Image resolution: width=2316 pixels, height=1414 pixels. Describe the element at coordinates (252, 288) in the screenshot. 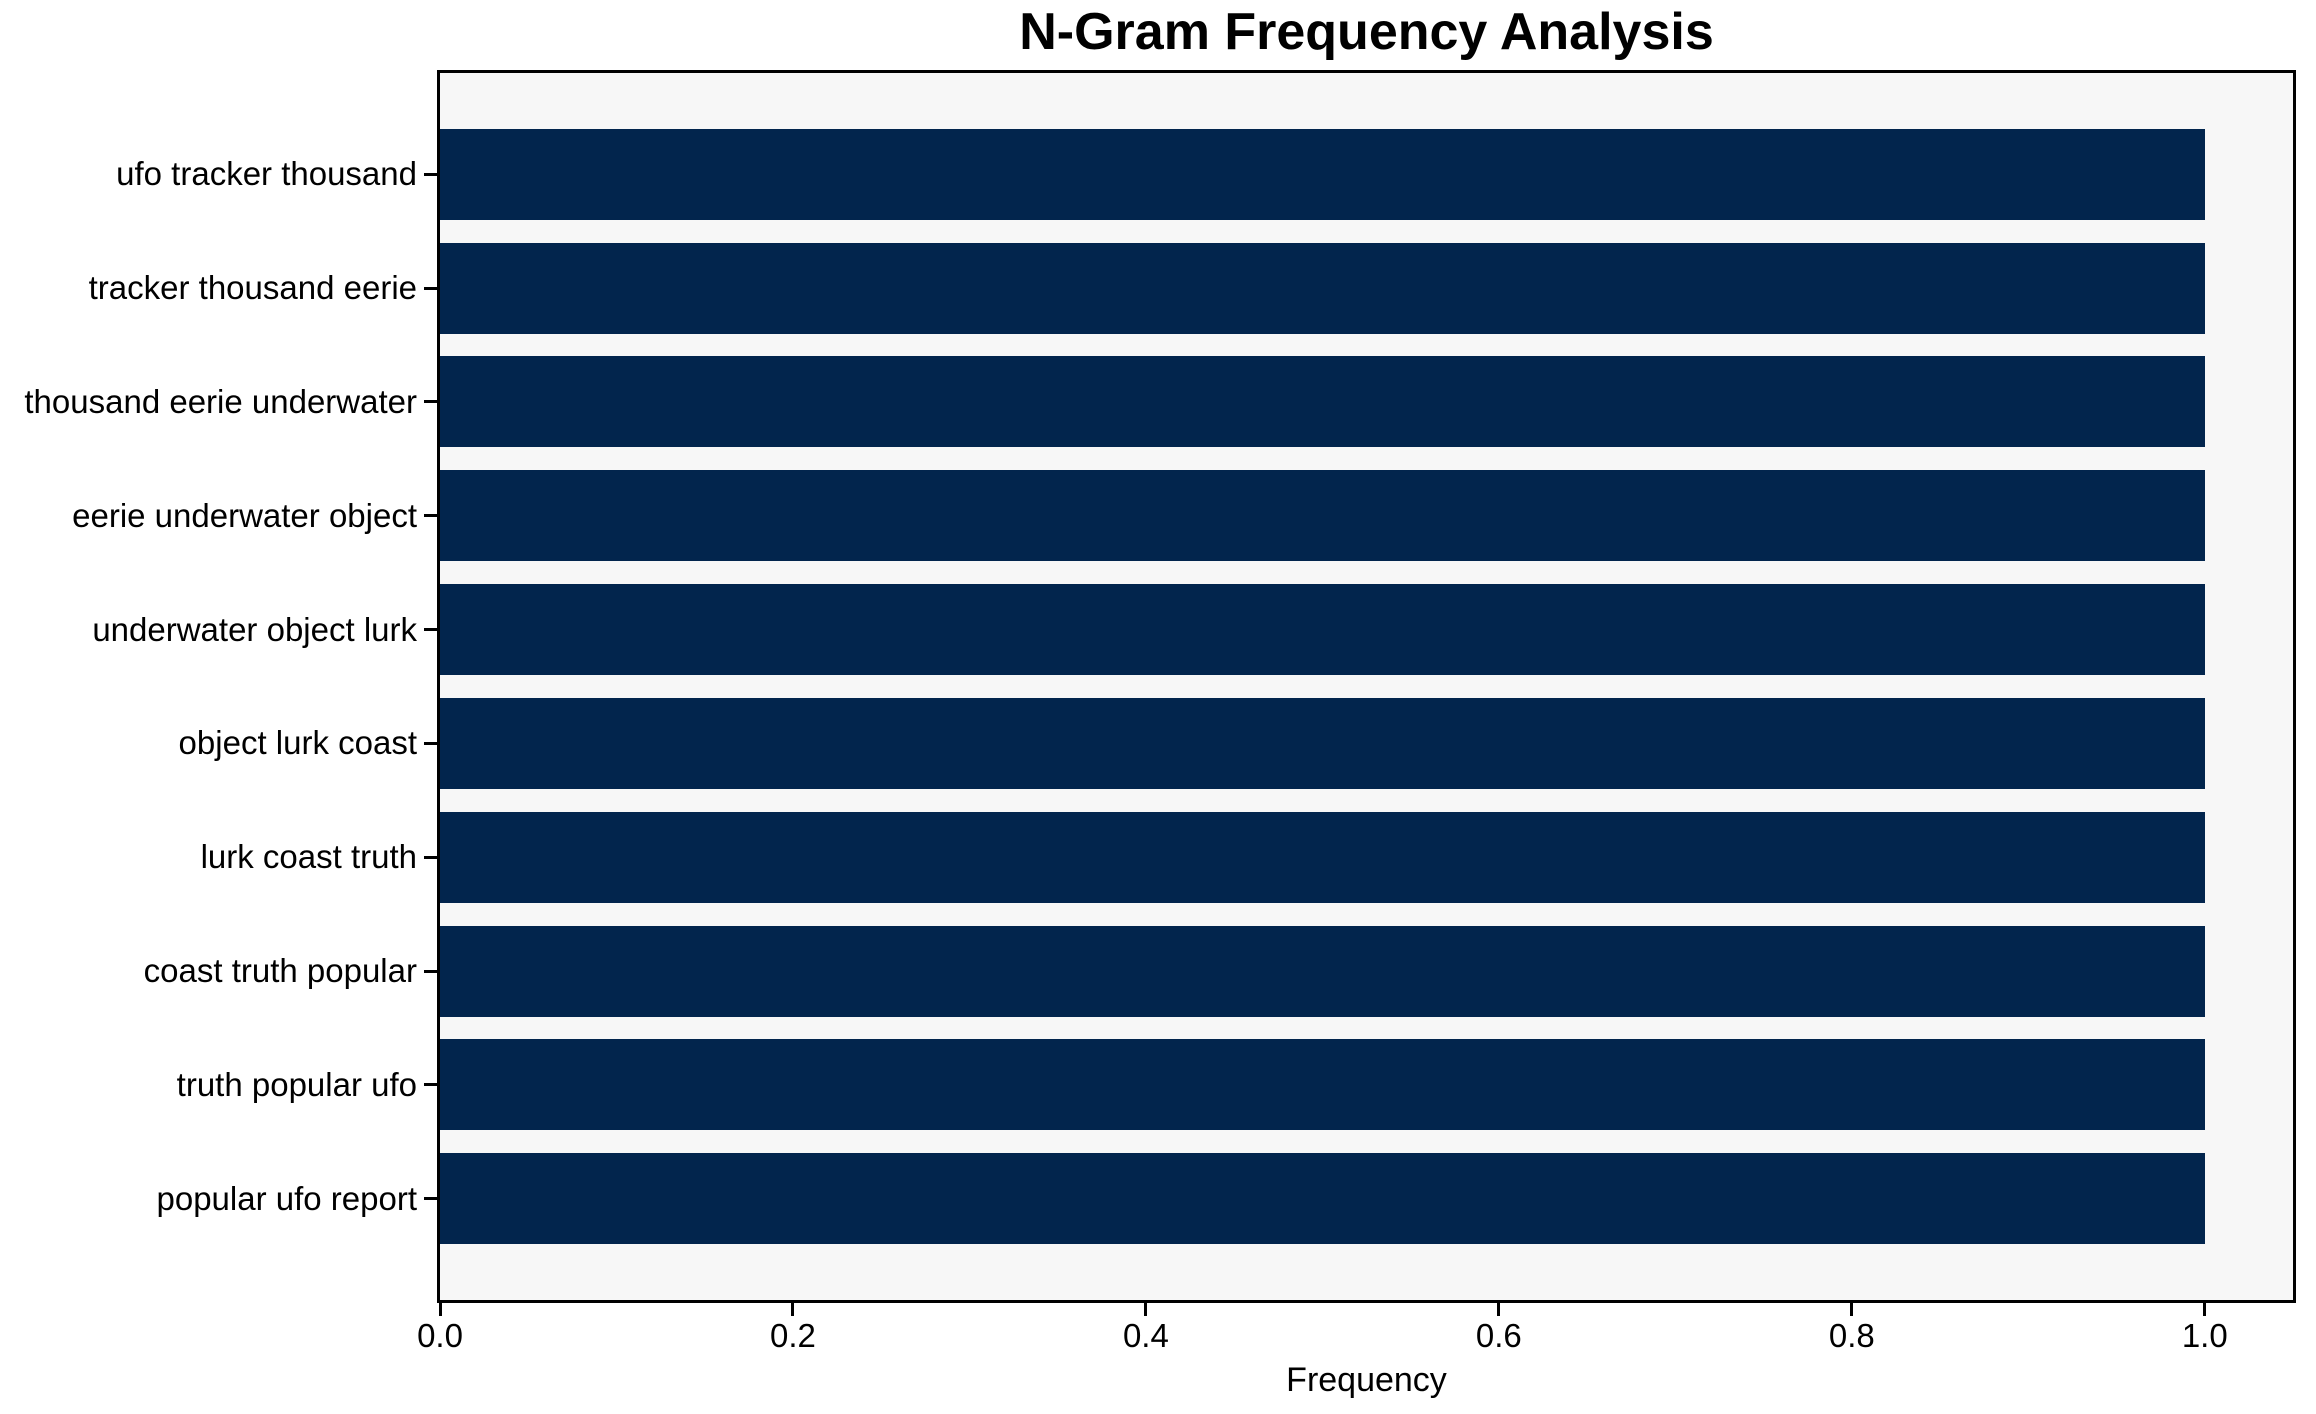

I see `y-tick-label: tracker thousand eerie` at that location.